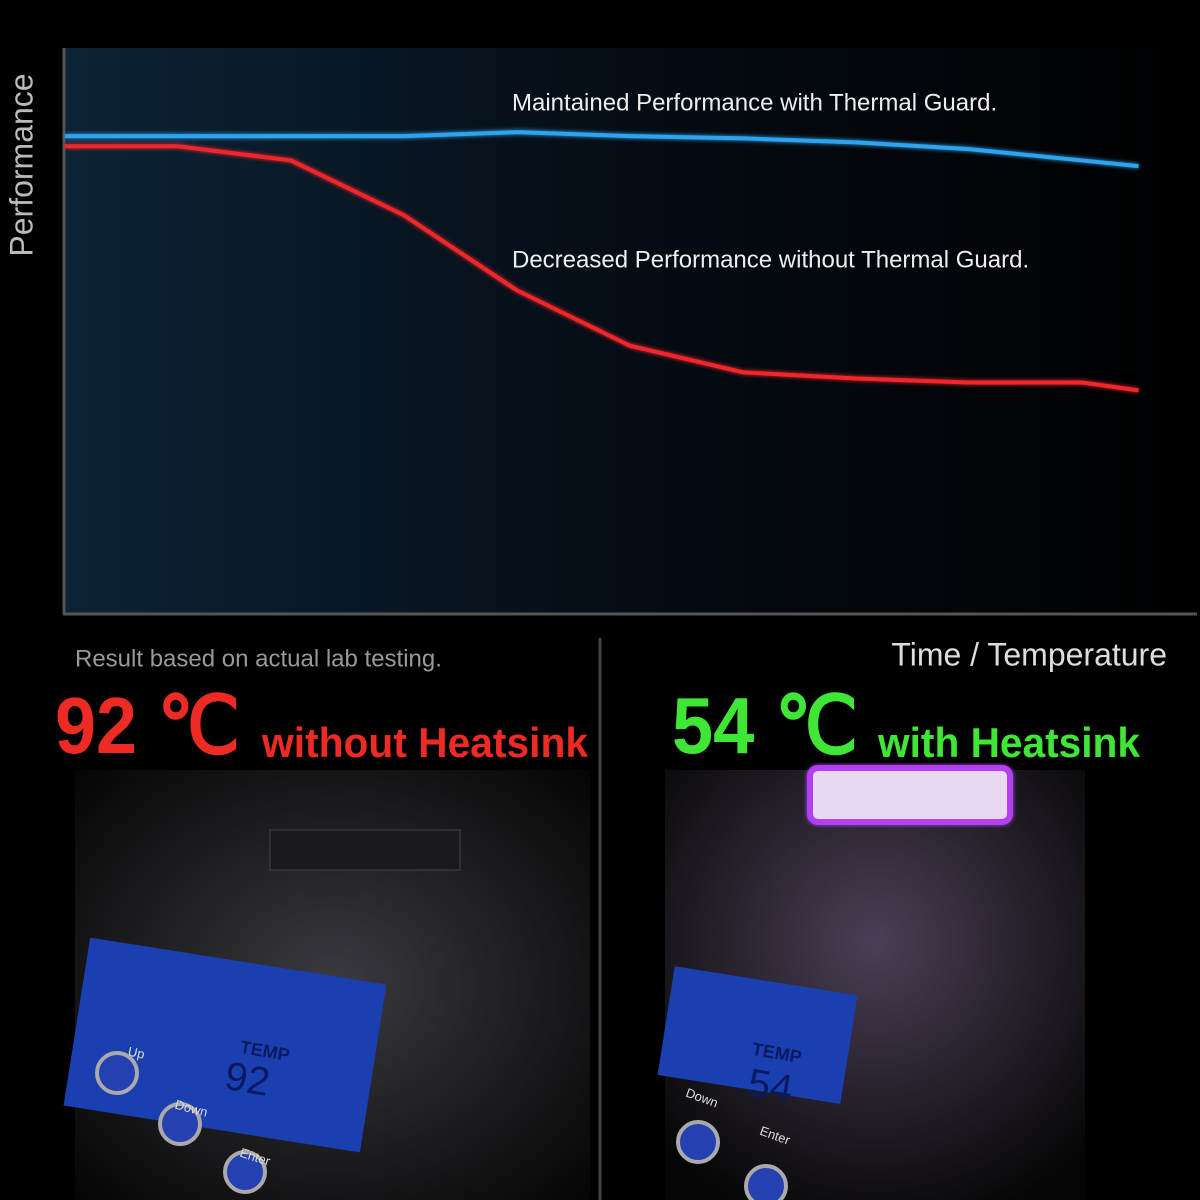  I want to click on y-axis-label: Performance, so click(21, 164).